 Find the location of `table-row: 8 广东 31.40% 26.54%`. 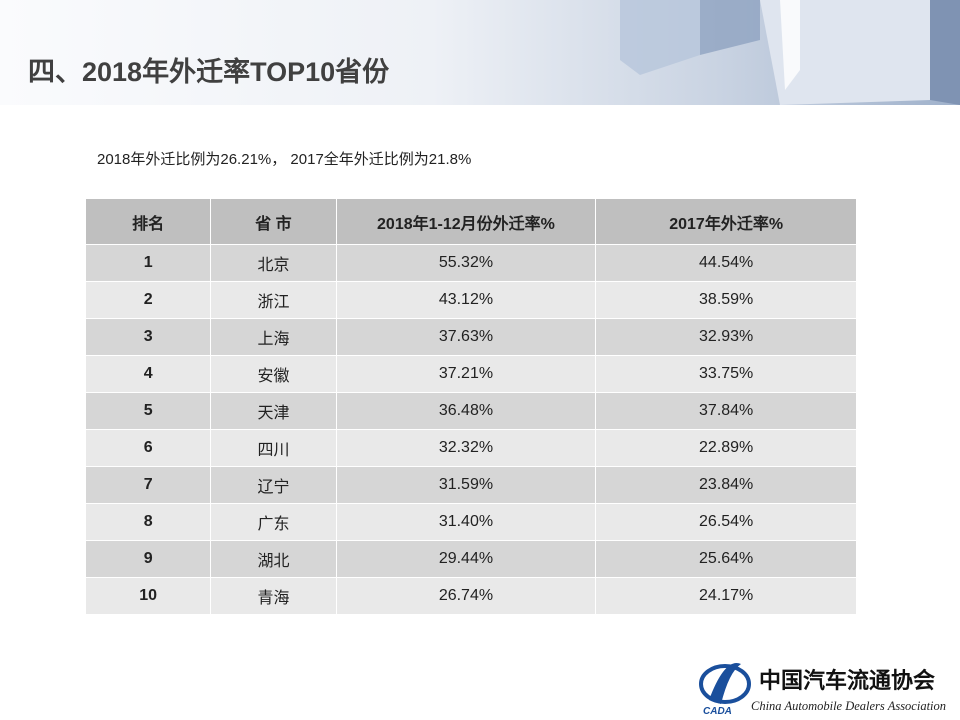

table-row: 8 广东 31.40% 26.54% is located at coordinates (471, 522).